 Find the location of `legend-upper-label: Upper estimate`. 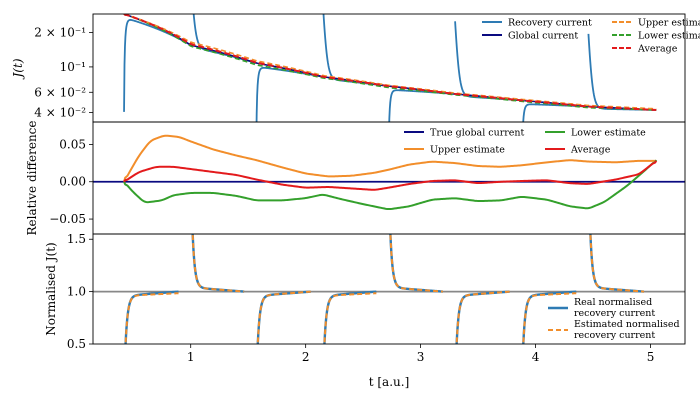

legend-upper-label: Upper estimate is located at coordinates (669, 23).